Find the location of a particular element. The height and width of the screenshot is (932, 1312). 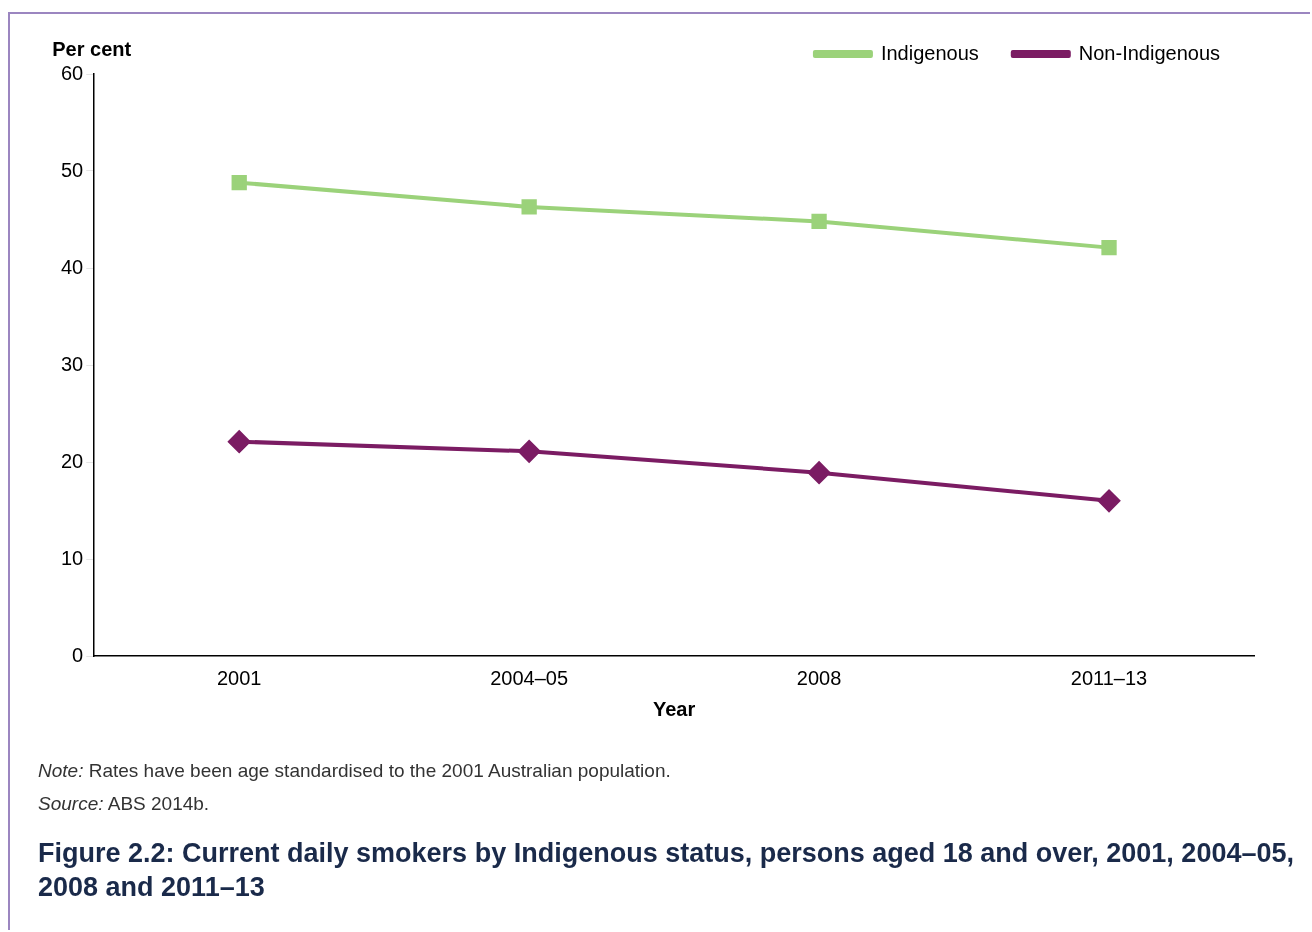

legend-label: Indigenous is located at coordinates (929, 52).